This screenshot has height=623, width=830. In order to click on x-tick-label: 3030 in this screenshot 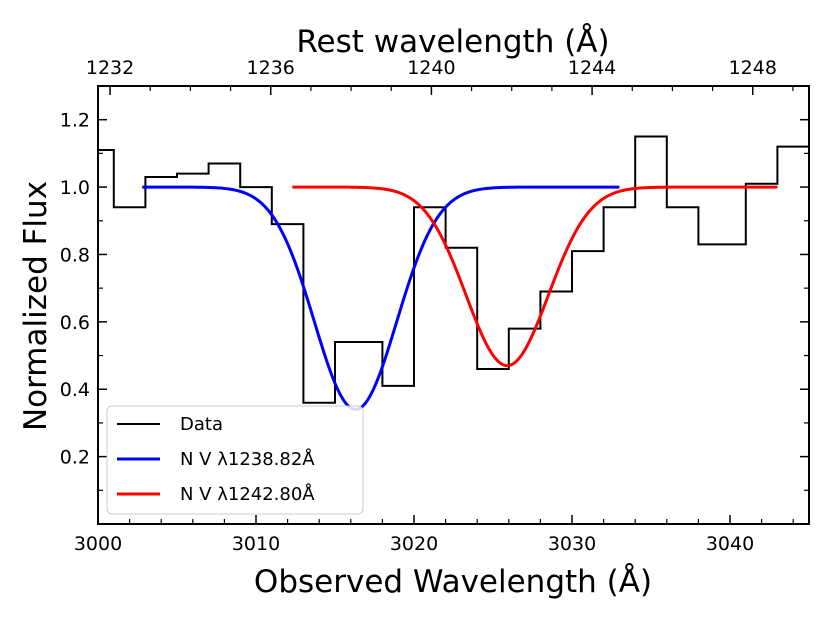, I will do `click(572, 544)`.